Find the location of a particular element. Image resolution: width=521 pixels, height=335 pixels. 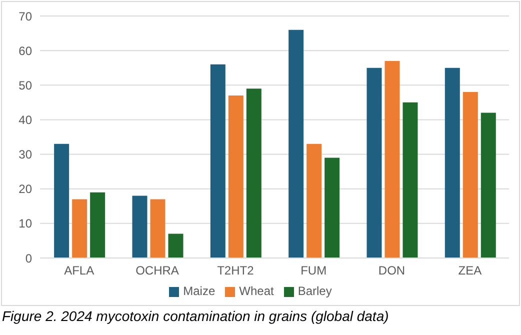

y-tick-label: 30 is located at coordinates (25, 155).